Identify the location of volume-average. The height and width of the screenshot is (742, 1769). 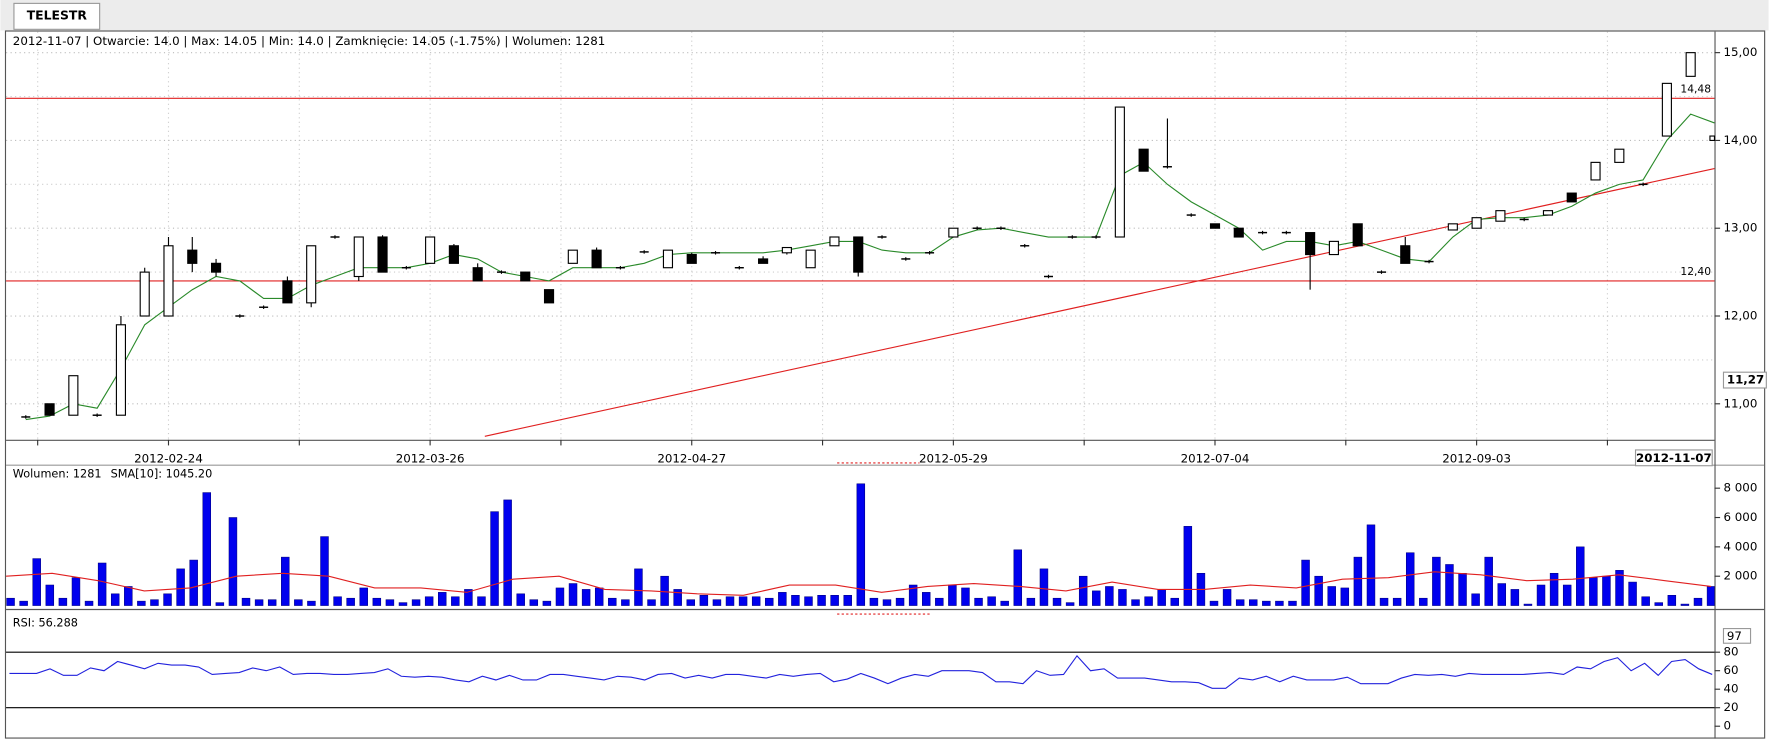
(859, 583).